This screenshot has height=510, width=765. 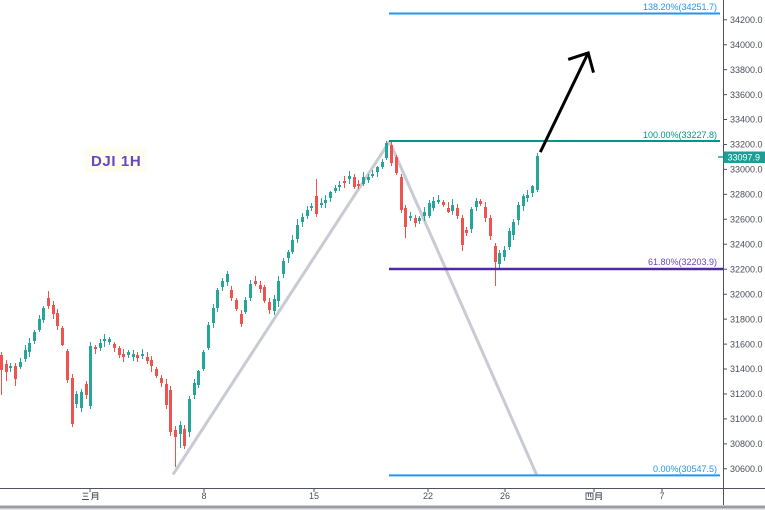 I want to click on svg-text: 34000.0, so click(x=746, y=45).